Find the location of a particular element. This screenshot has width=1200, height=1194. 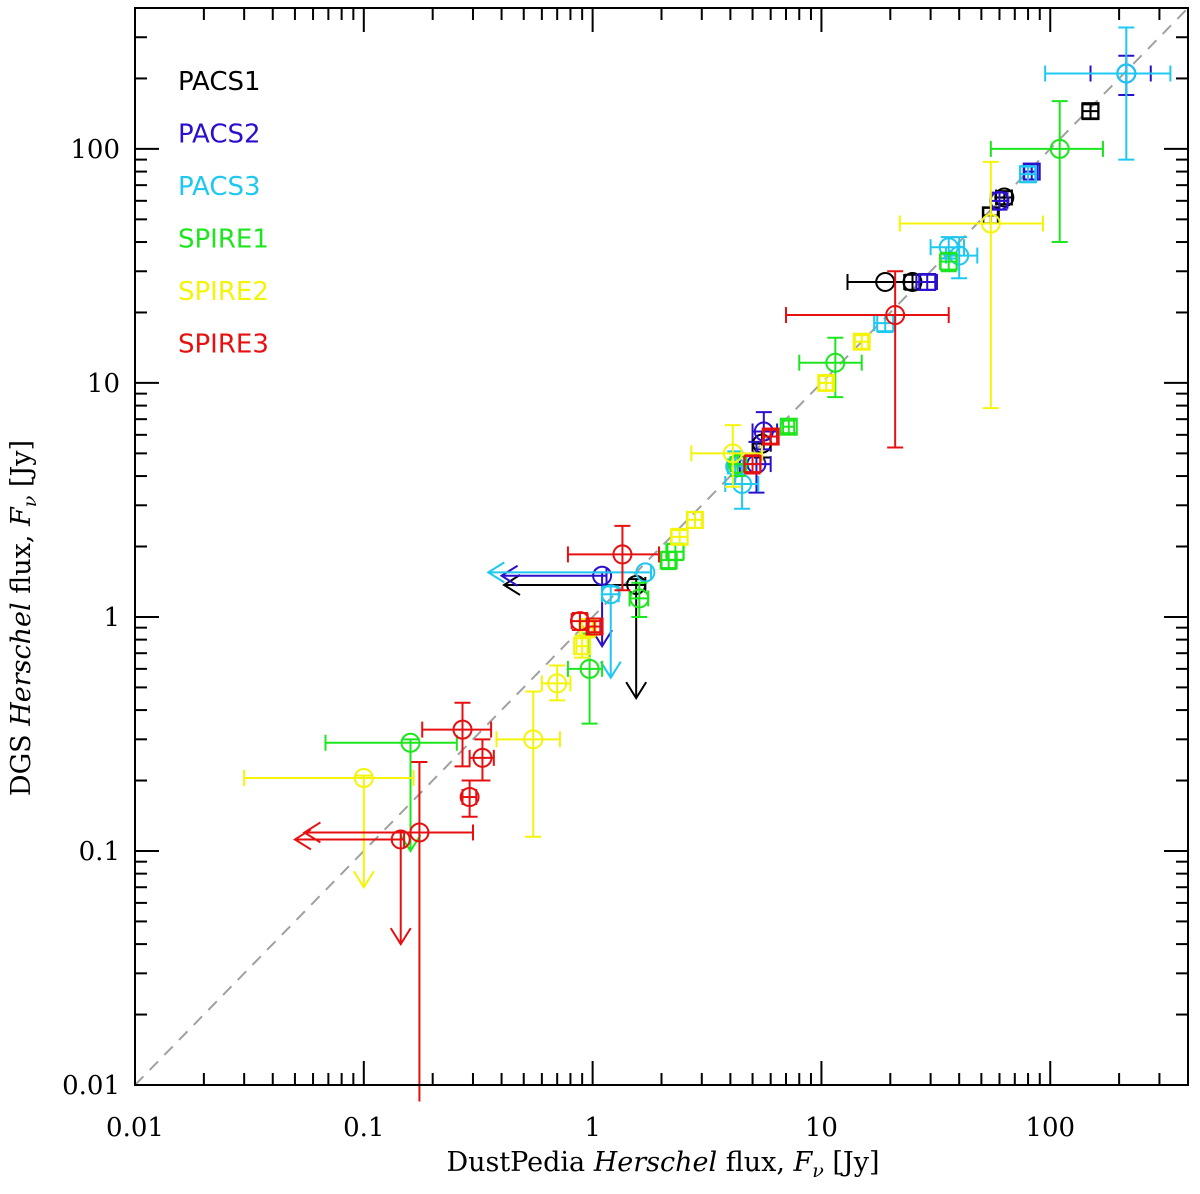

y-tick-label: 100 is located at coordinates (95, 150).